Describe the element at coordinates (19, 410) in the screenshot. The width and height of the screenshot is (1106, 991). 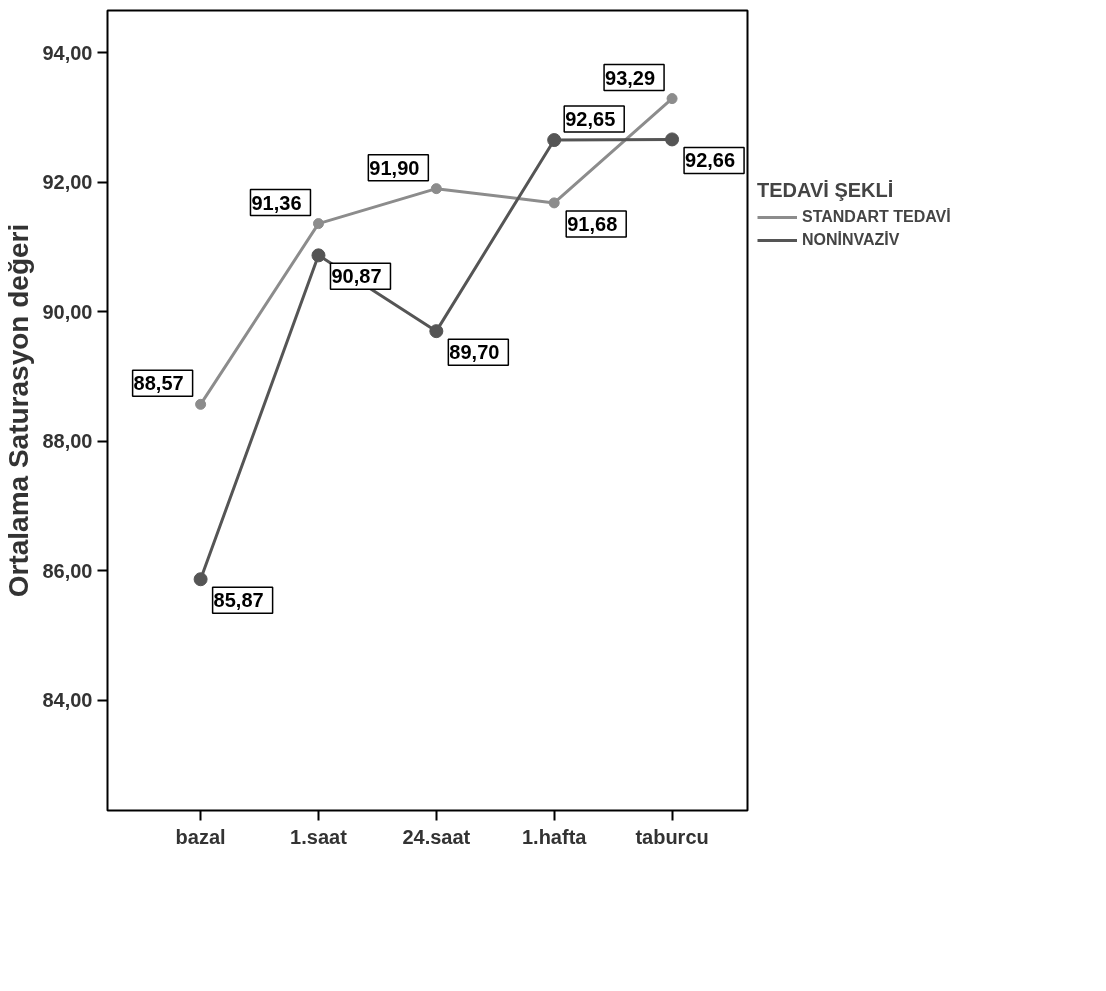
I see `y-axis-title: Ortalama Saturasyon değeri` at that location.